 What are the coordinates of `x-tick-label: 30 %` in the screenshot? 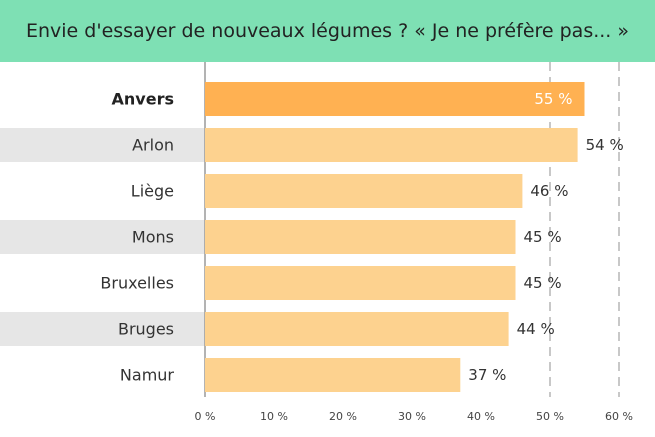 It's located at (412, 416).